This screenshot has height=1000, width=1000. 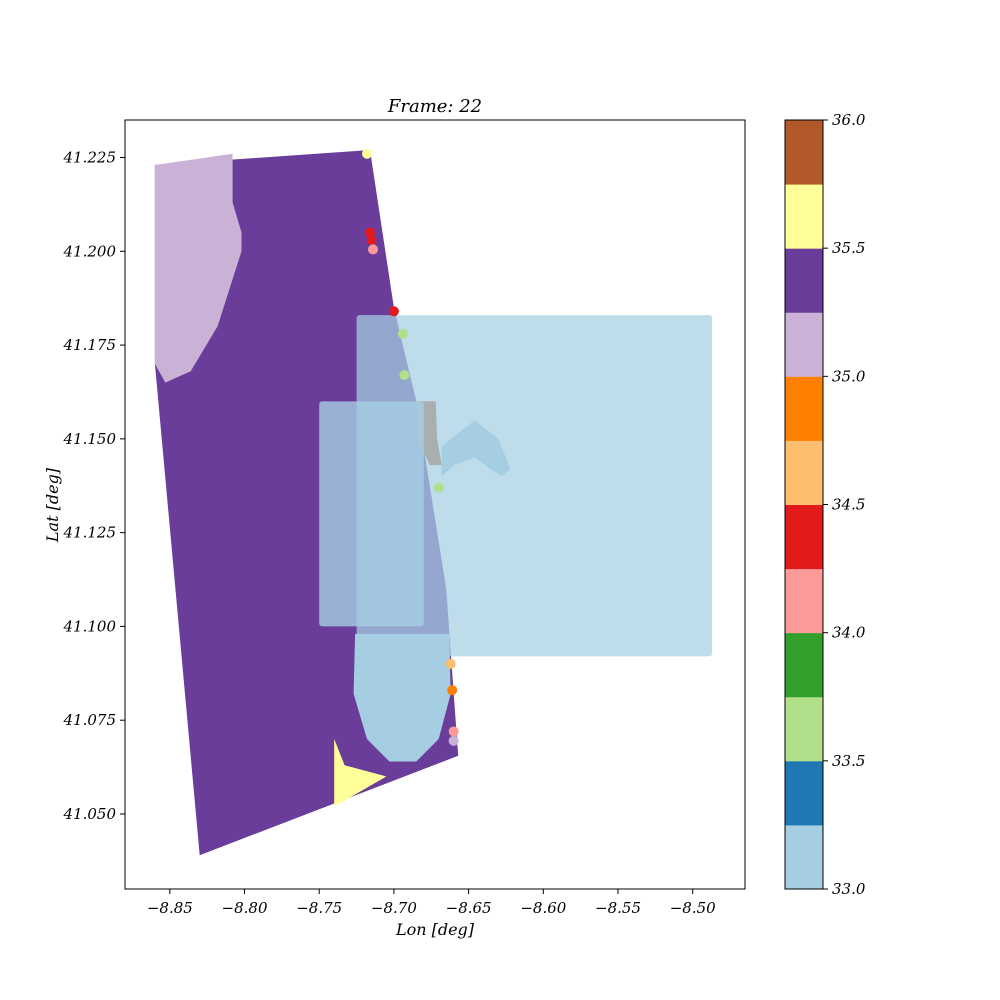 I want to click on y-tick-label: 41.075, so click(x=90, y=720).